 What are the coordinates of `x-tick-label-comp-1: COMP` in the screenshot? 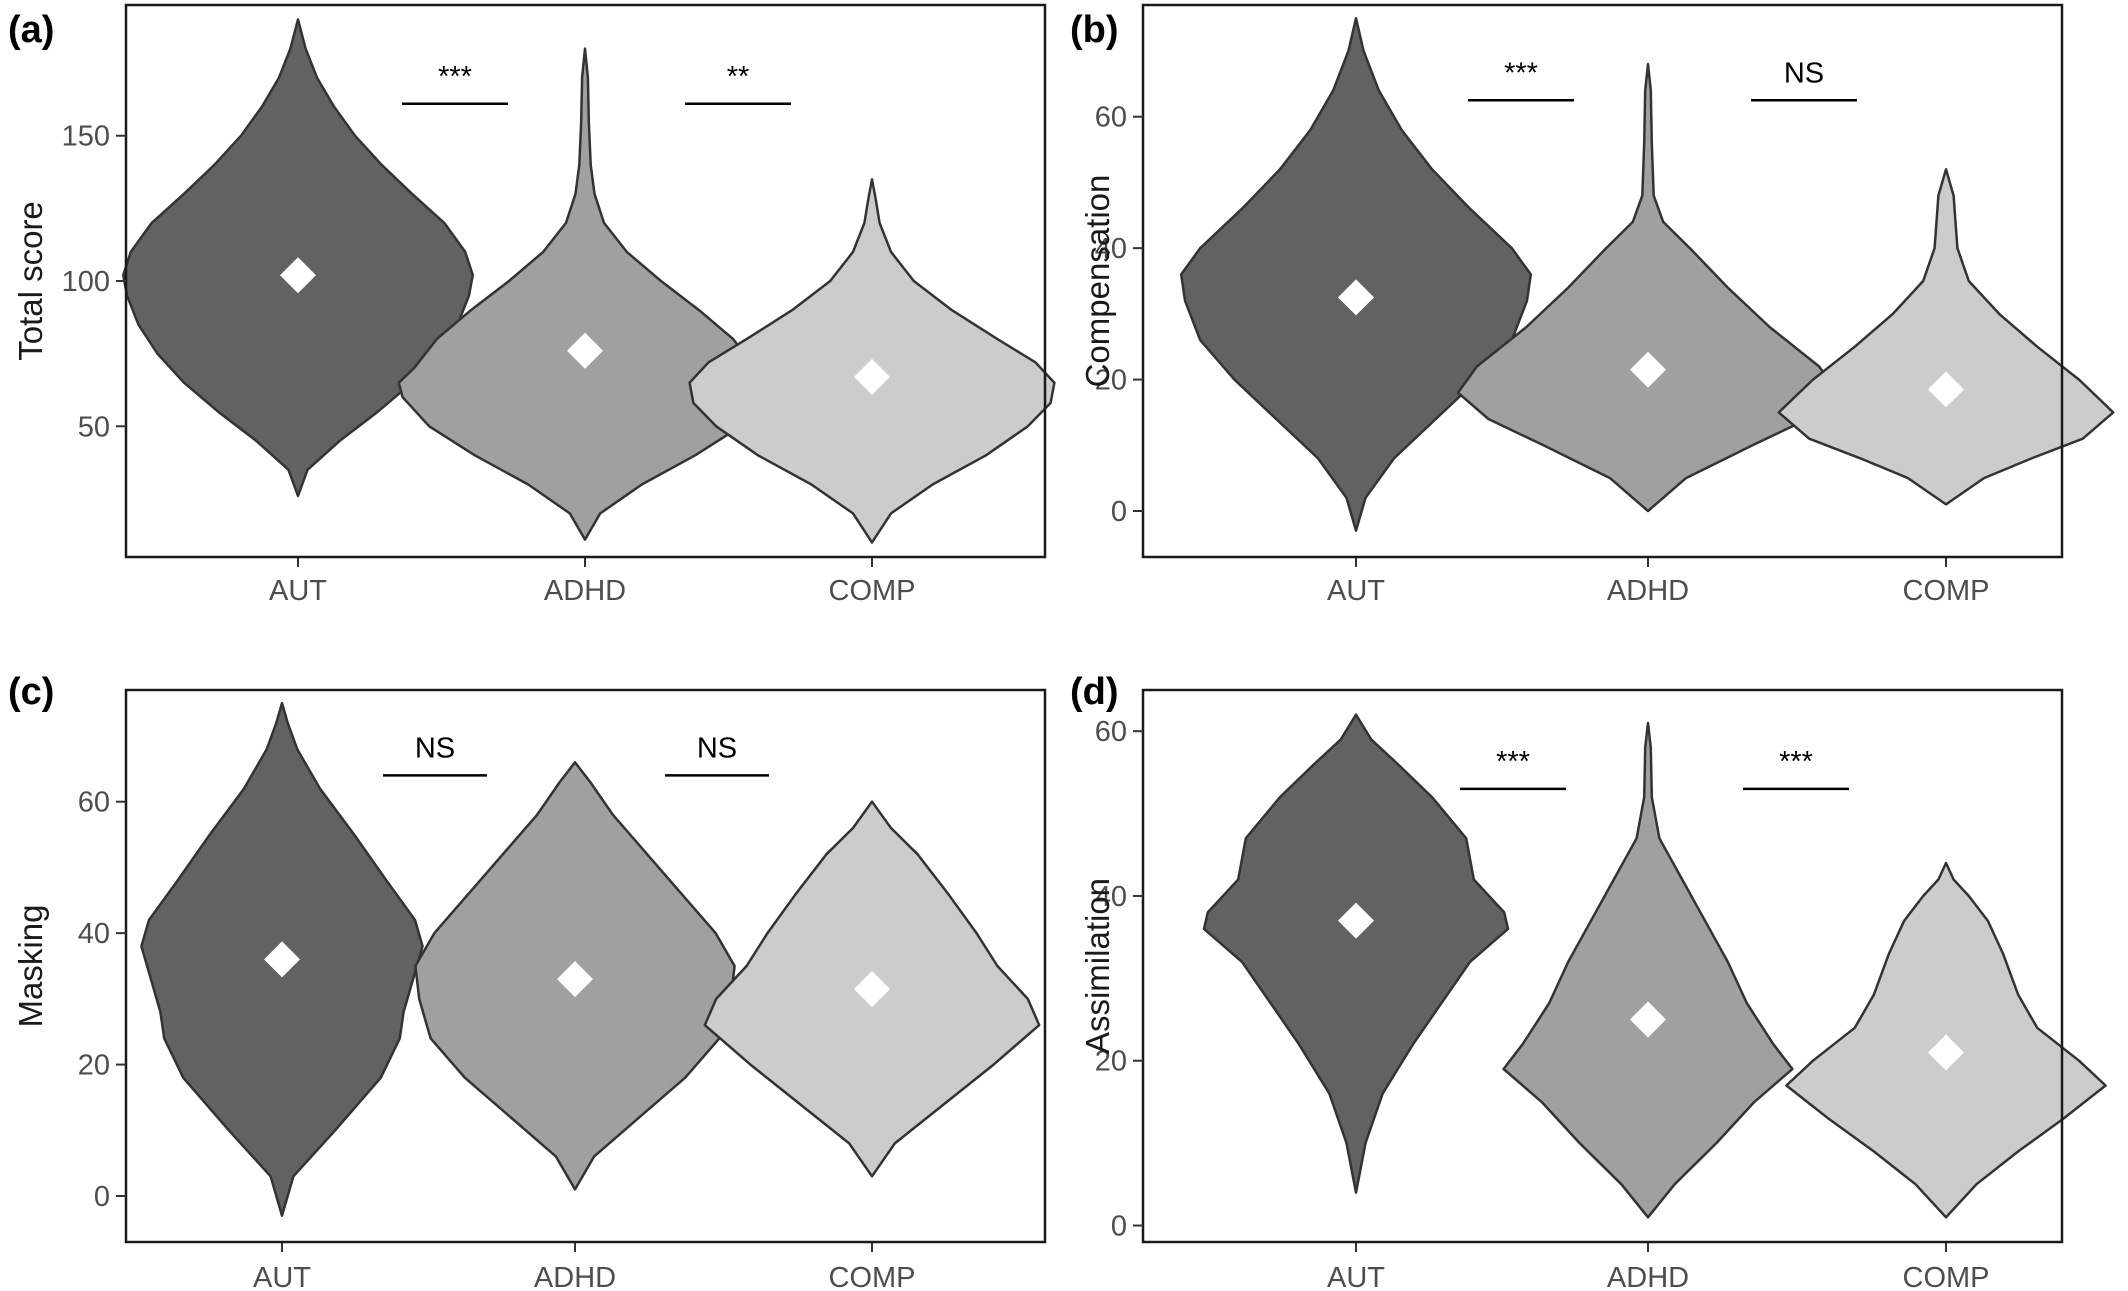 It's located at (872, 591).